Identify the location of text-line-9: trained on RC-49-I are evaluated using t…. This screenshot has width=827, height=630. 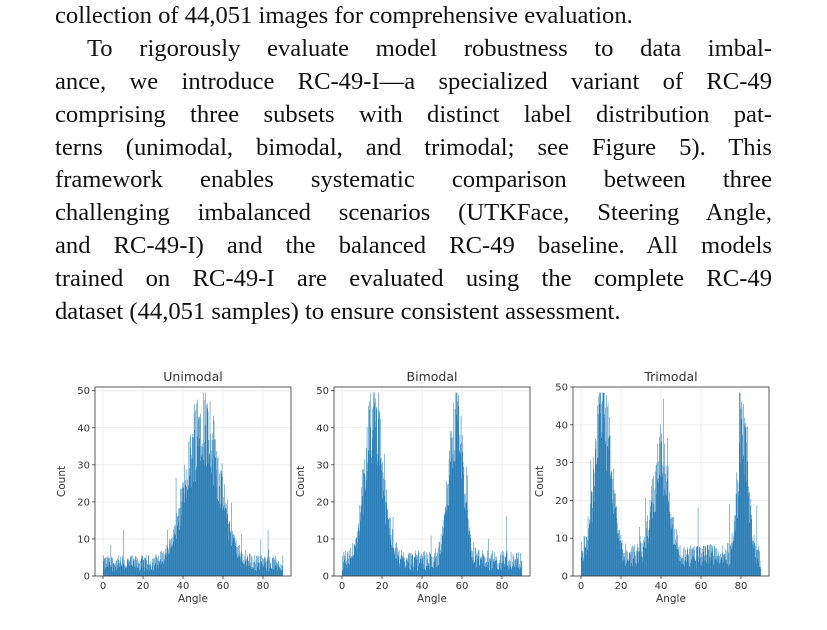
(413, 279).